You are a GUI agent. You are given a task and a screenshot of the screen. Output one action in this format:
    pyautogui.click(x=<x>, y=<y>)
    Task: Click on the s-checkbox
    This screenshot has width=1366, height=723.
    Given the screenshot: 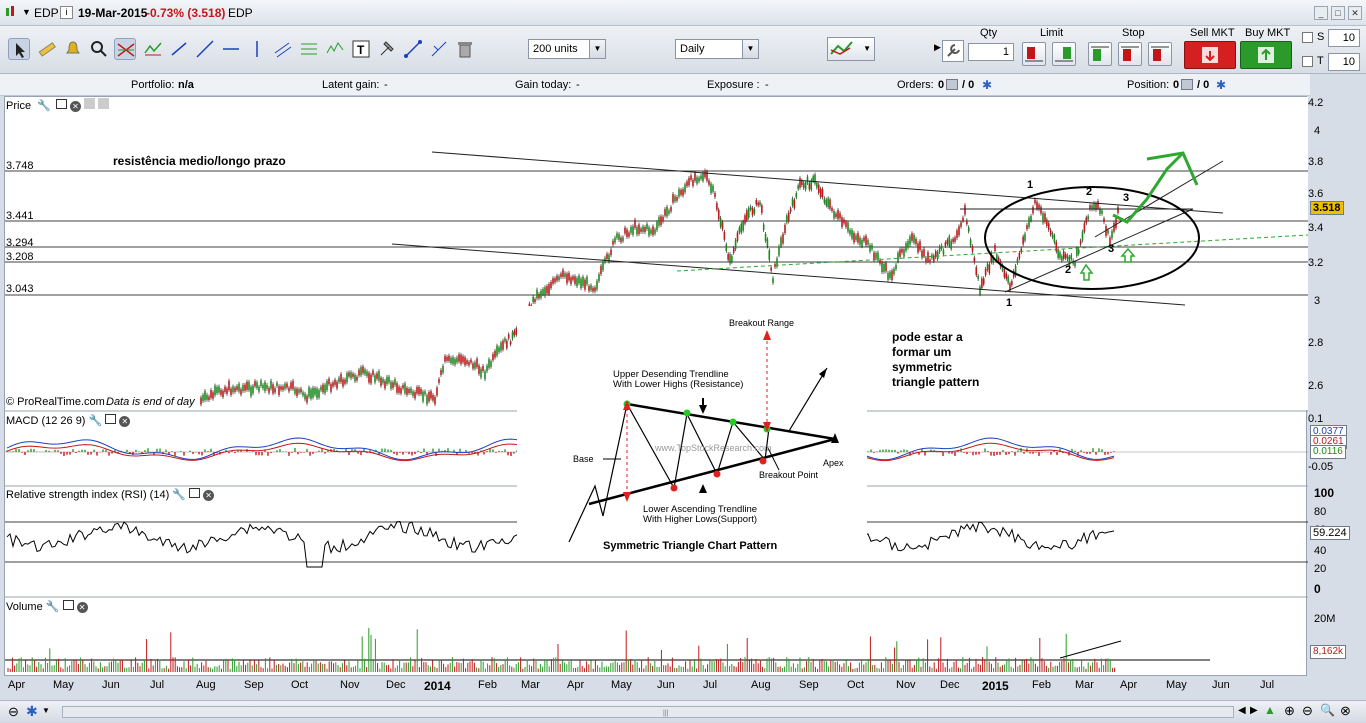 What is the action you would take?
    pyautogui.click(x=1307, y=37)
    